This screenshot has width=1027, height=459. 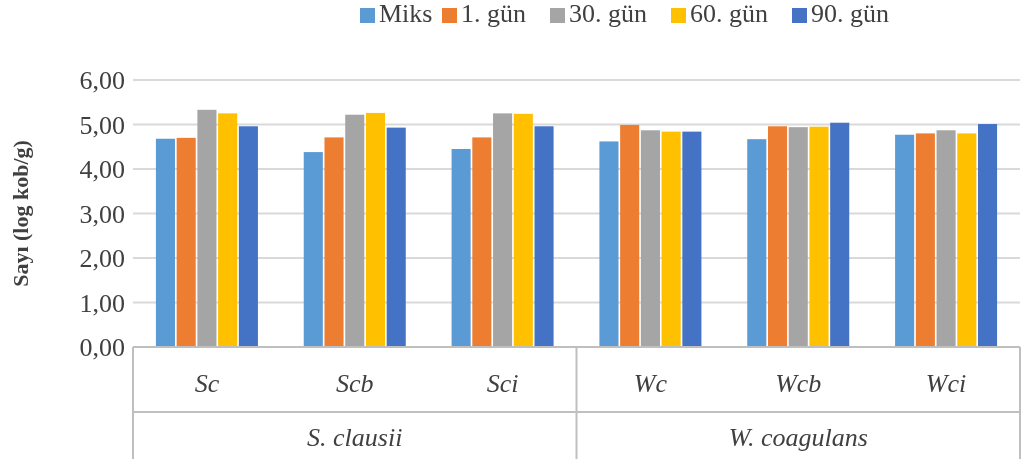 What do you see at coordinates (102, 125) in the screenshot?
I see `y-tick-label: 5,00` at bounding box center [102, 125].